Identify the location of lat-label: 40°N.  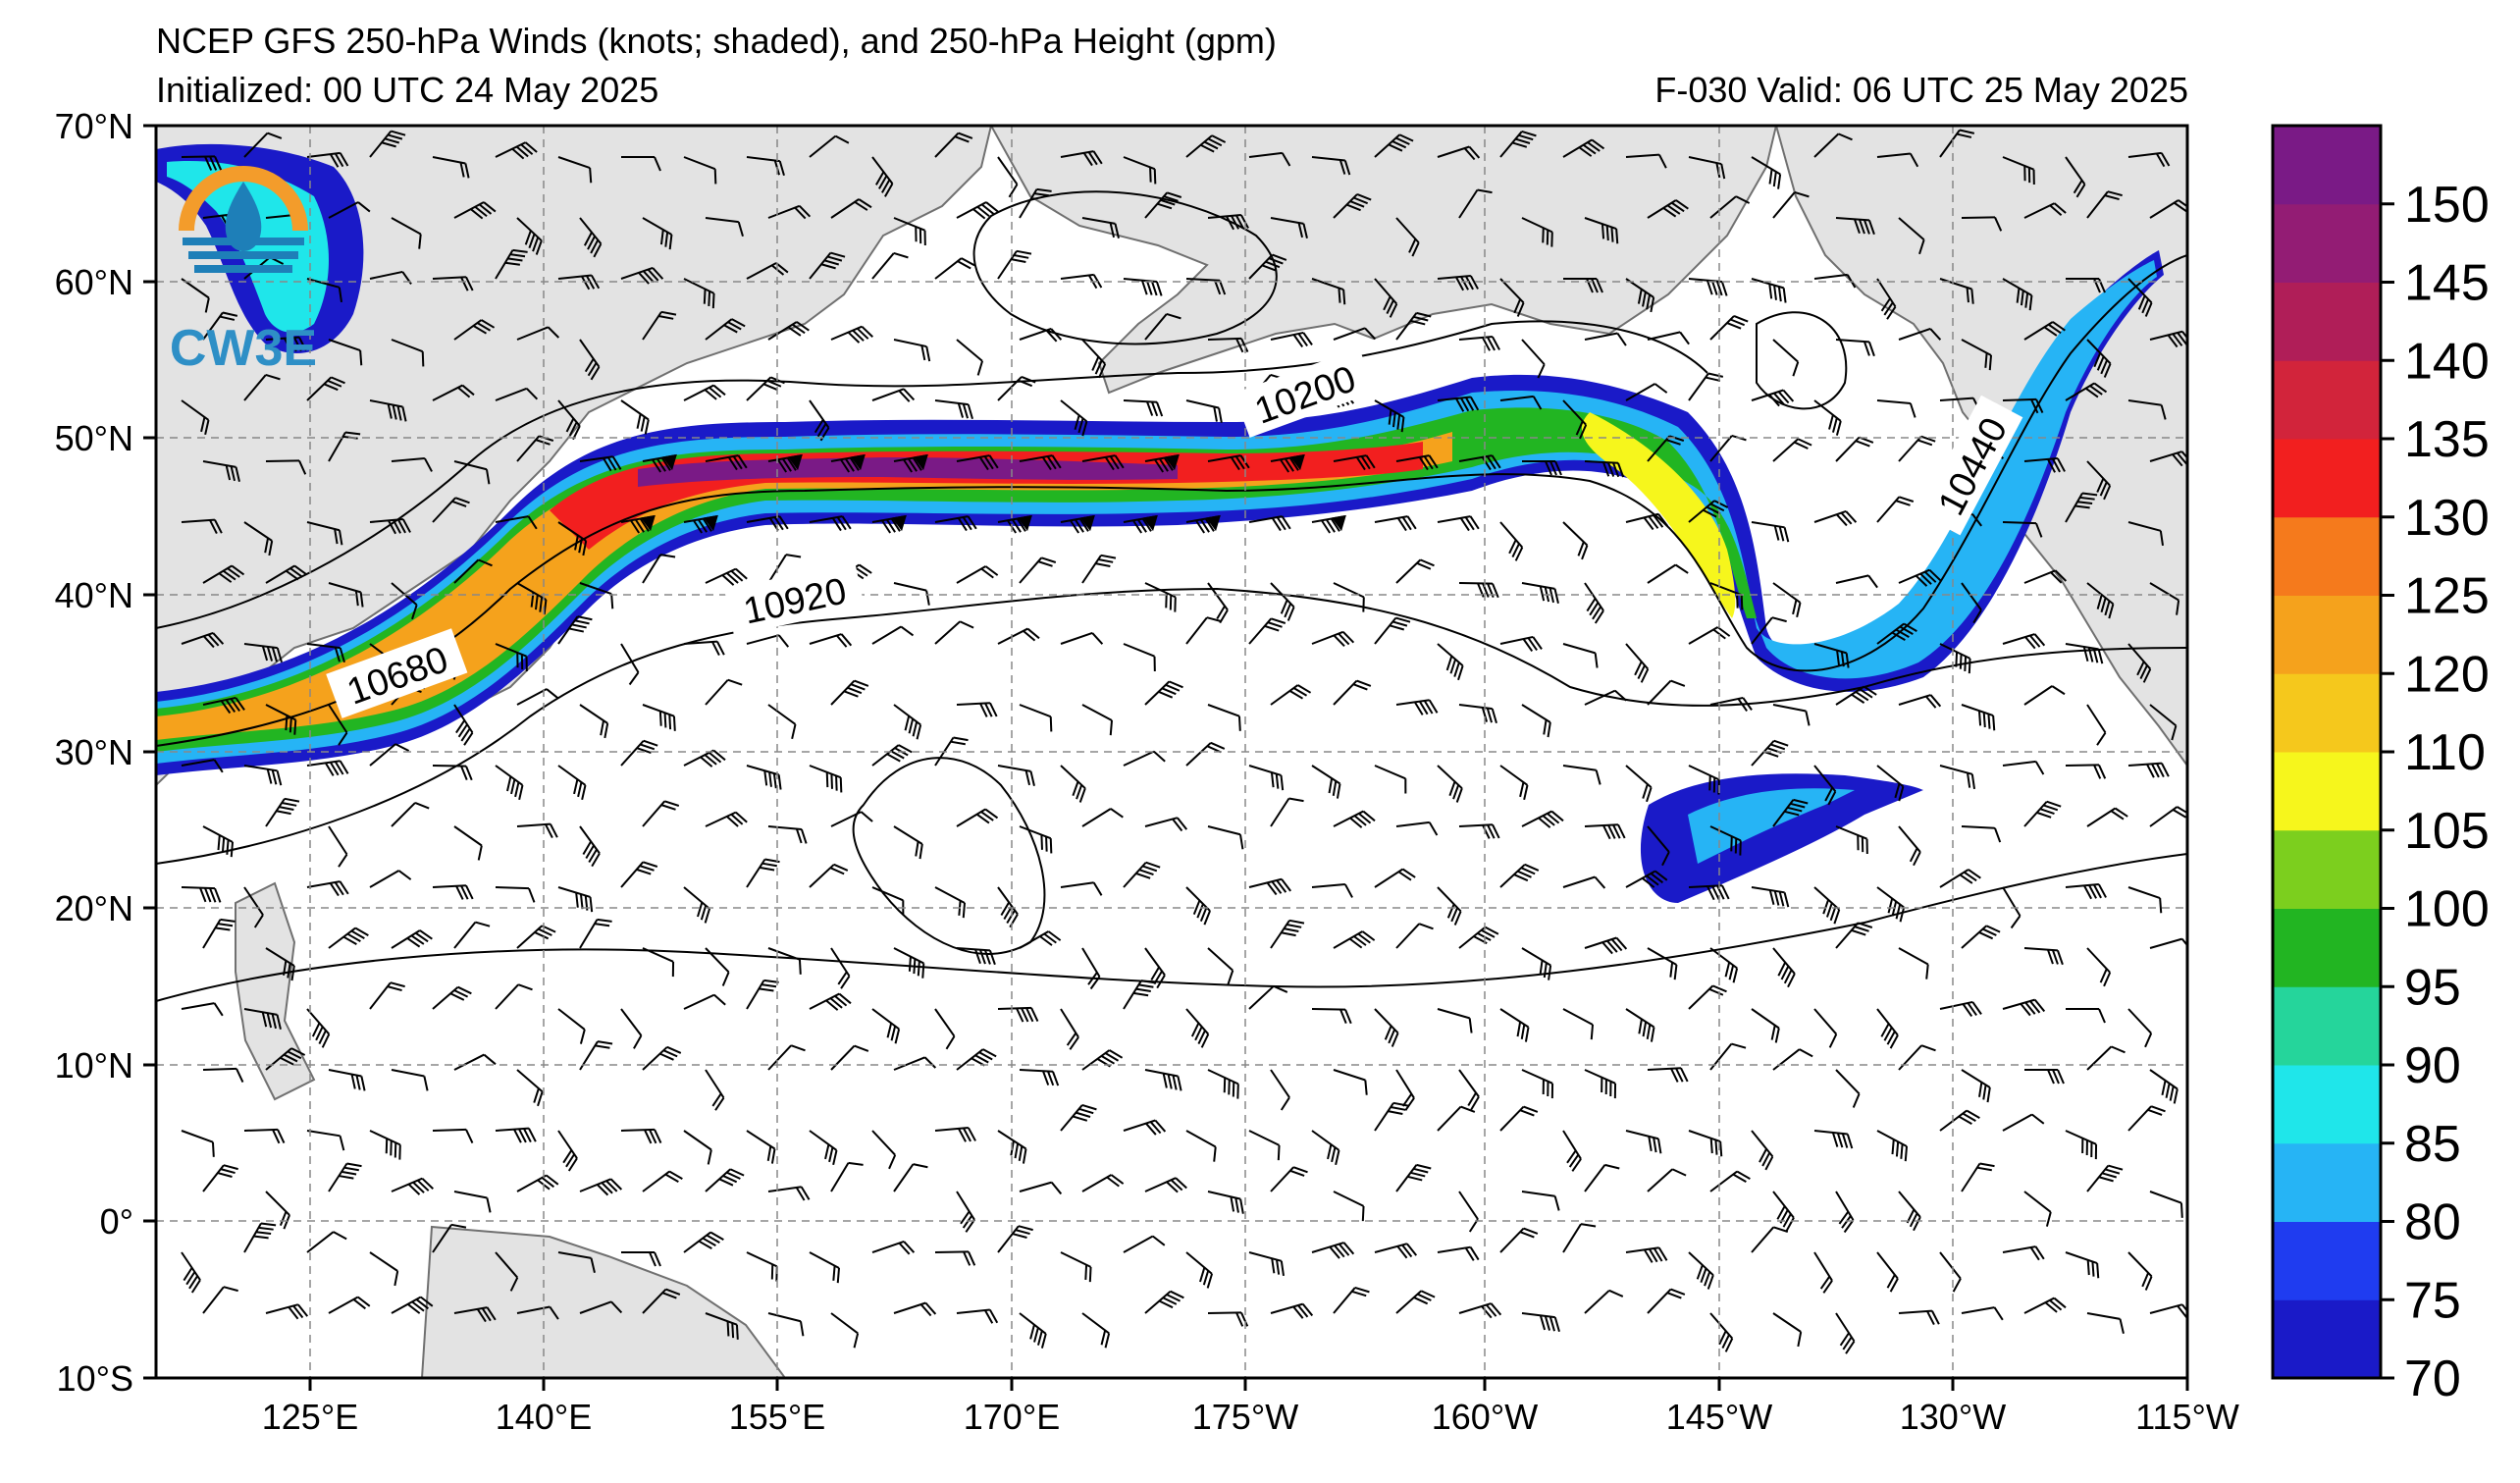
(94, 595).